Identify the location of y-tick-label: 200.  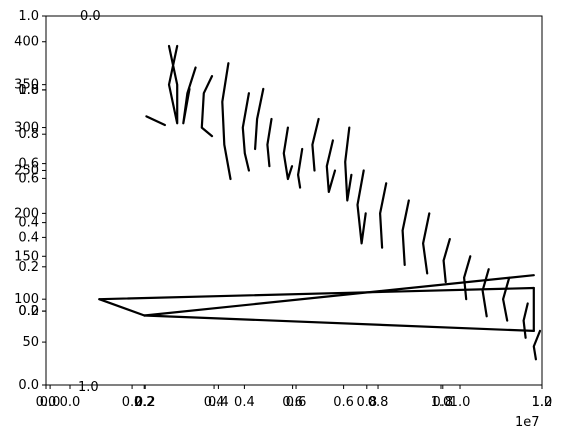
(26, 213).